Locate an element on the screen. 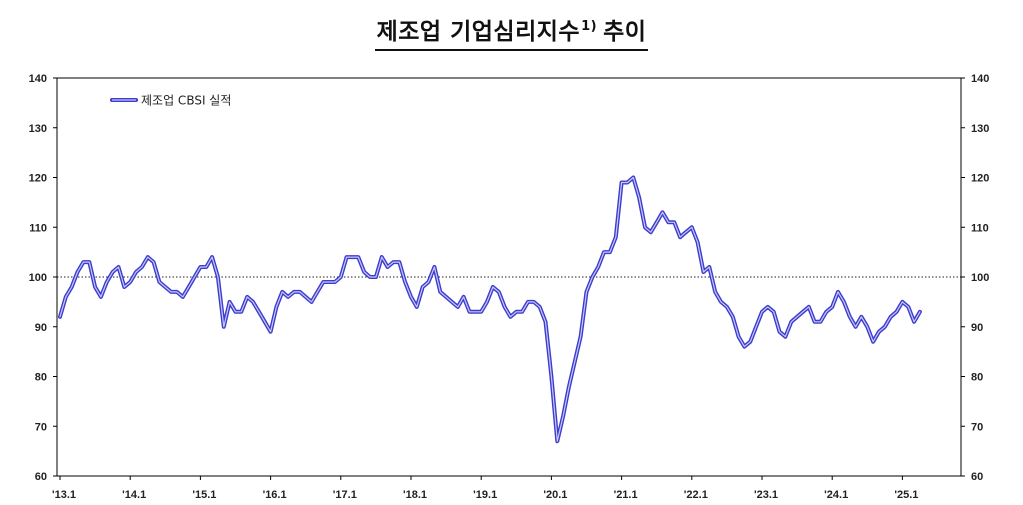 The image size is (1023, 505). y-tick-label-right: 110 is located at coordinates (980, 228).